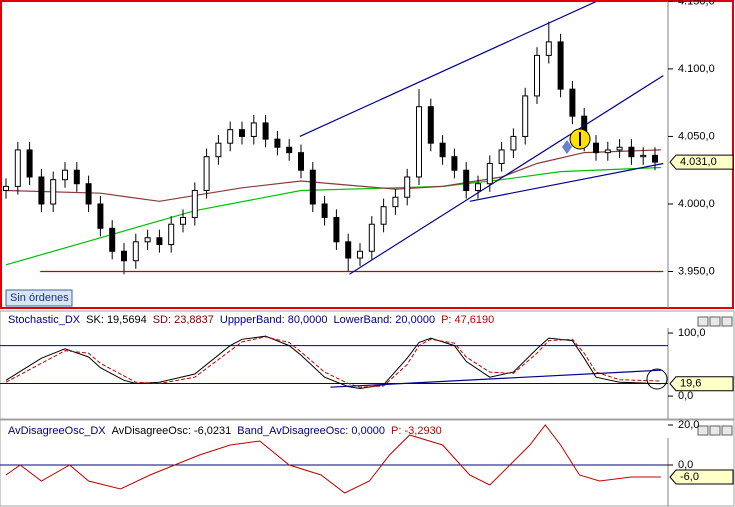  I want to click on oscillator-pane, so click(334, 459).